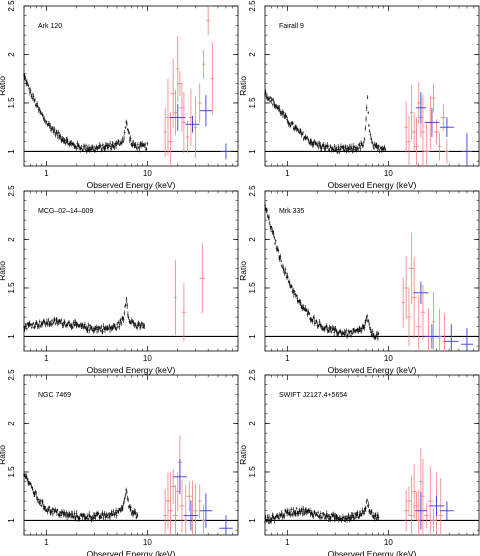 Image resolution: width=480 pixels, height=556 pixels. I want to click on panel-label: MCG–02–14–009, so click(65, 211).